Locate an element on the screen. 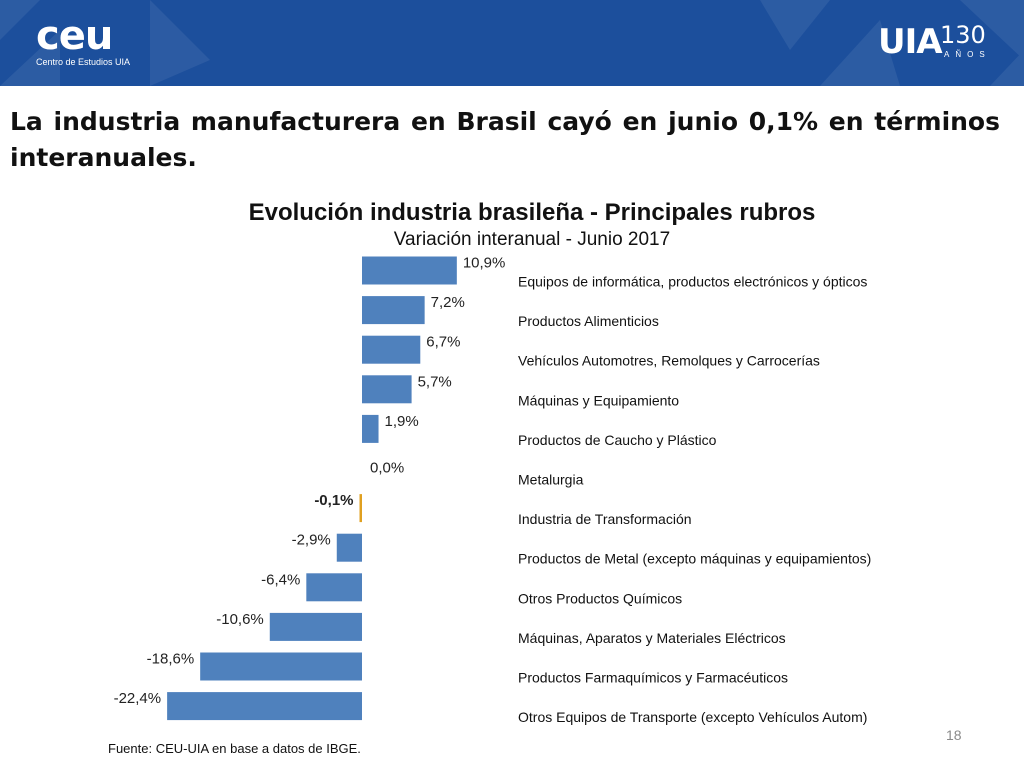  data-label: -0,1% is located at coordinates (333, 500).